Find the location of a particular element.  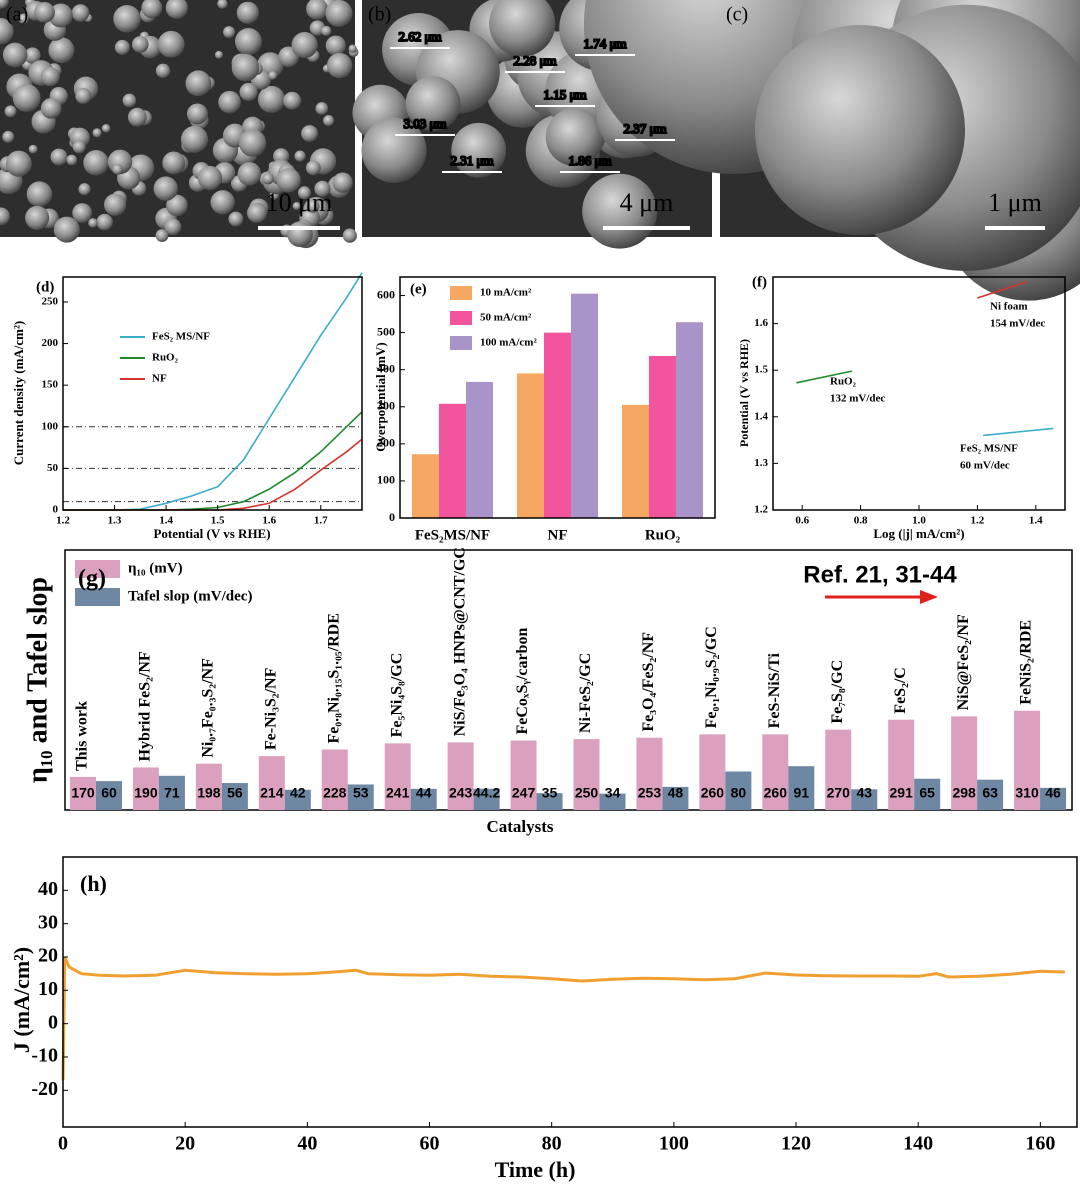

y-tick-label: 1.4 is located at coordinates (761, 416).